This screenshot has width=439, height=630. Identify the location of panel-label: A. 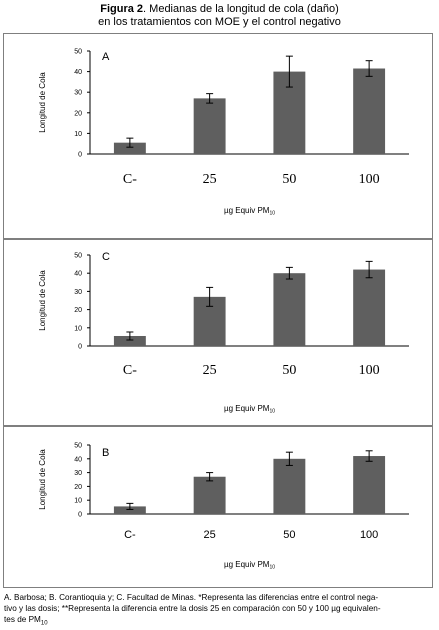
(106, 57).